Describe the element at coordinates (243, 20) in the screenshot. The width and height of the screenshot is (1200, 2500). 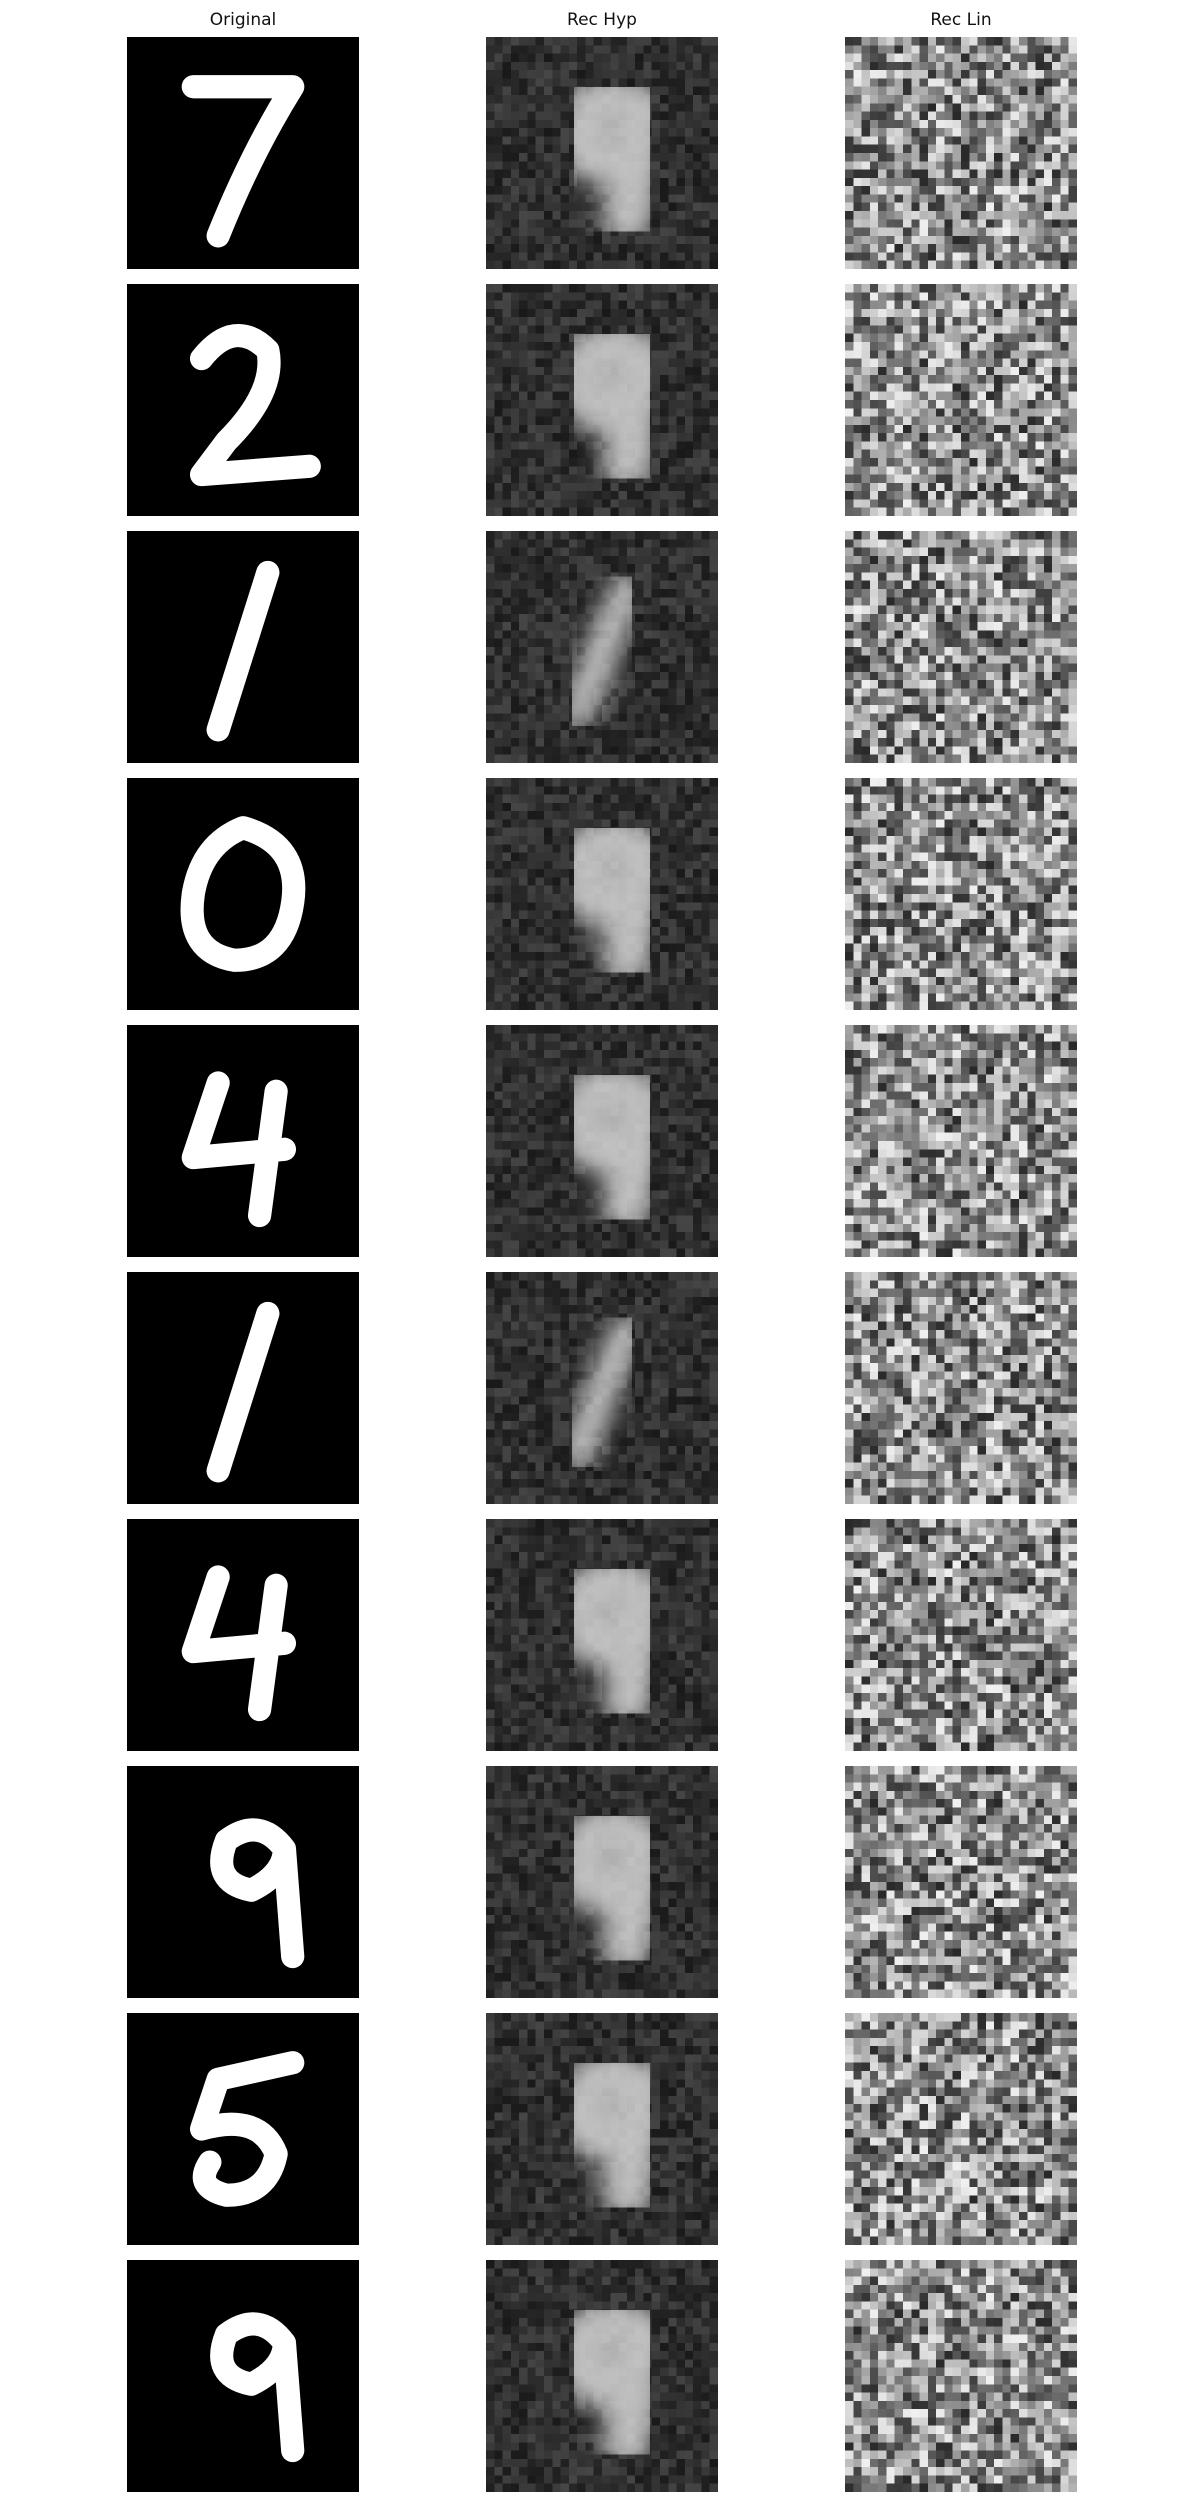
I see `col-title-original: Original` at that location.